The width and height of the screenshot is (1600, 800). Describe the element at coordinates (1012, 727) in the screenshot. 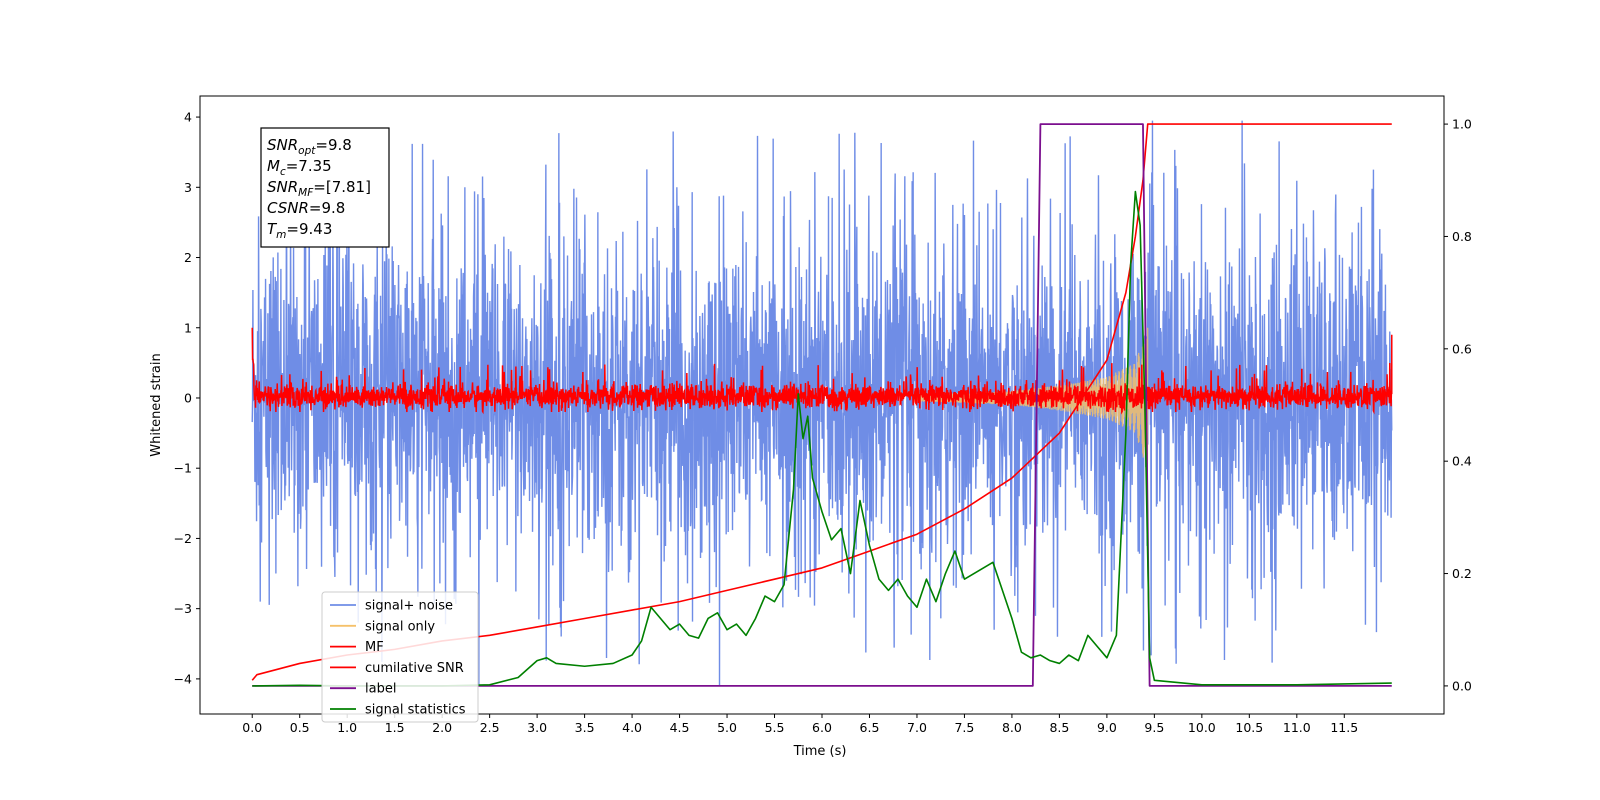

I see `x-tick-label: 8.0` at that location.